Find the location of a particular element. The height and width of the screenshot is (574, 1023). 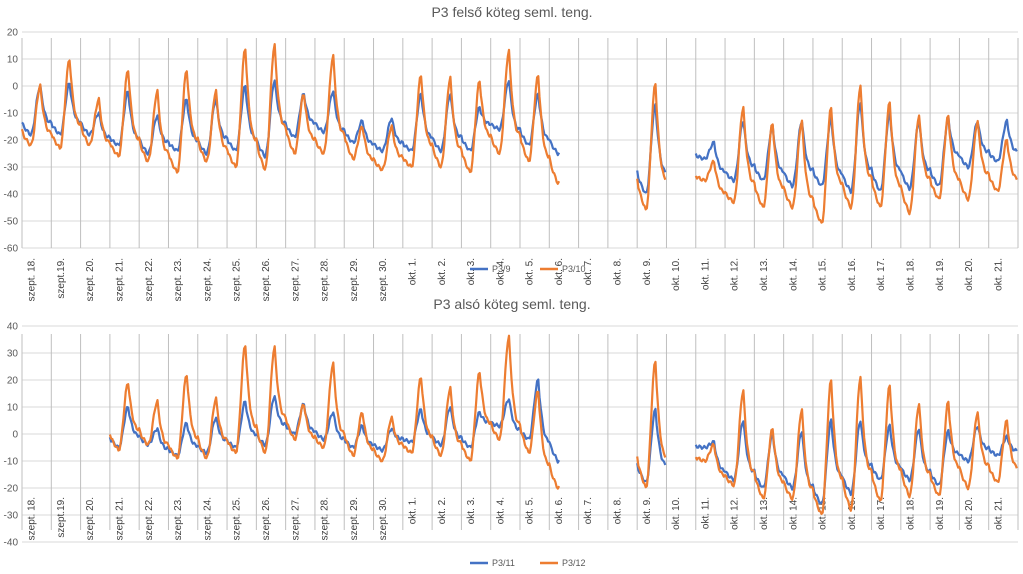

x-category-label: szept. 22. is located at coordinates (149, 518).